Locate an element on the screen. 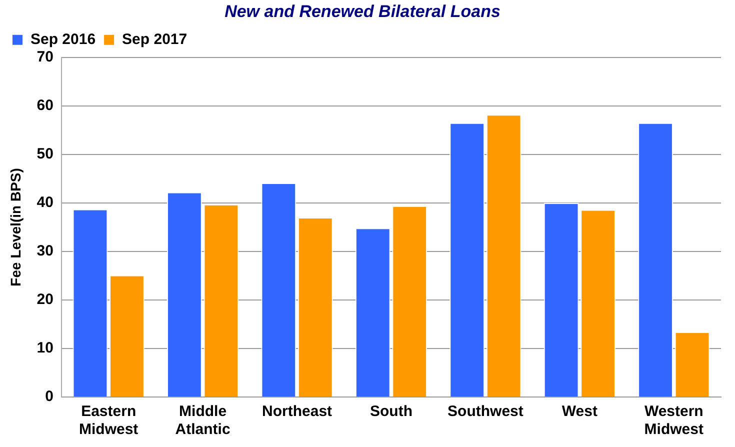 This screenshot has width=735, height=447. y-tick-label: 30 is located at coordinates (45, 251).